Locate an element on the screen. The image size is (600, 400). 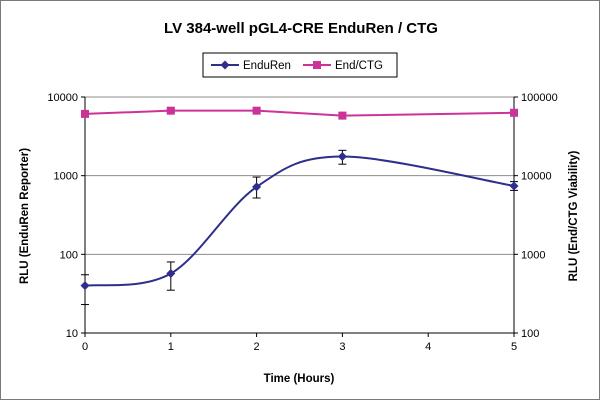
legend-marker-enduren is located at coordinates (225, 65).